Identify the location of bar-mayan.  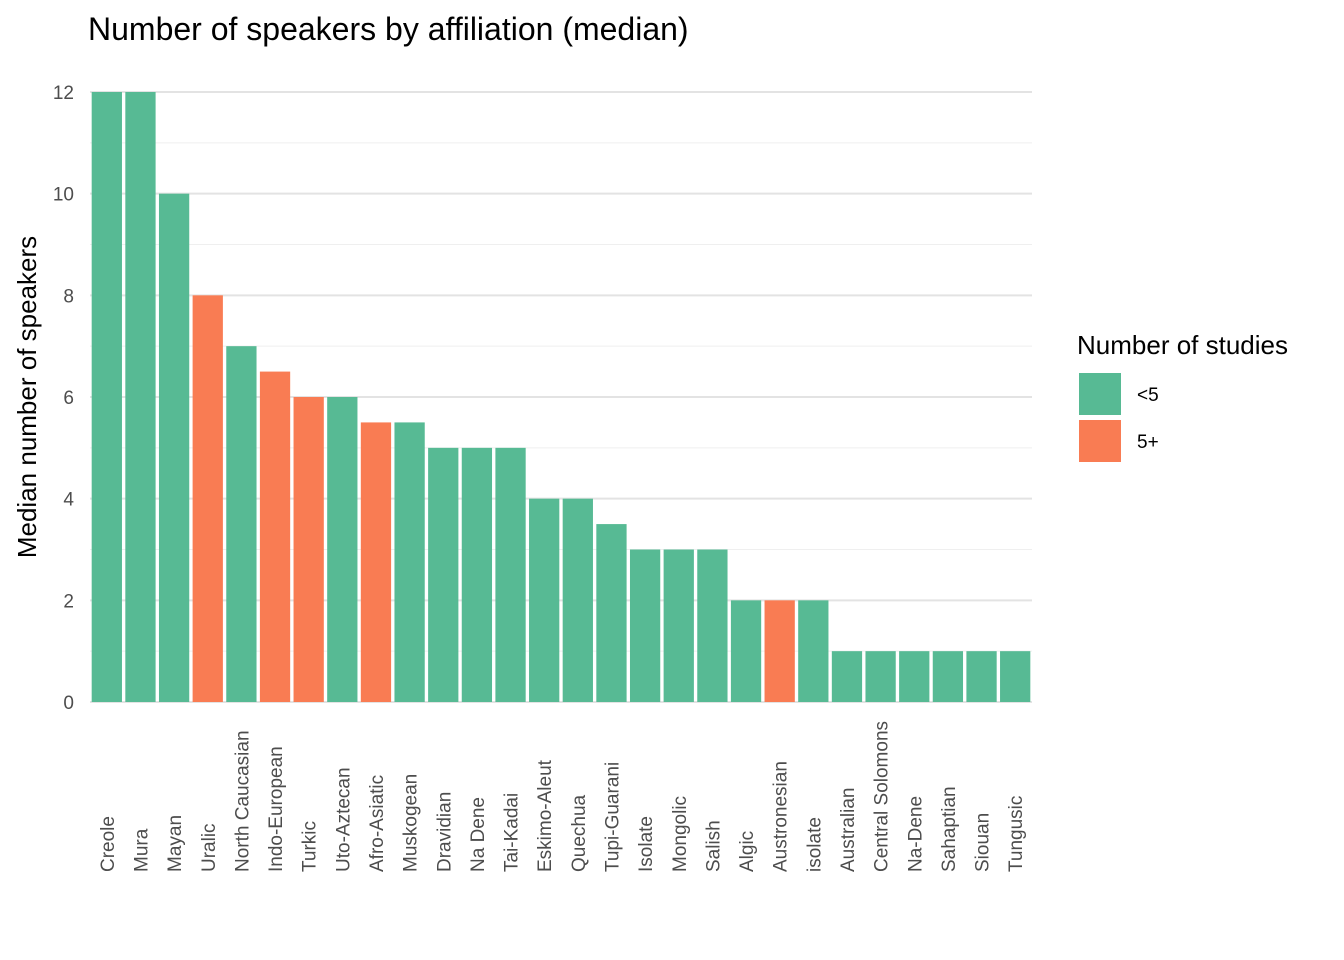
(174, 447).